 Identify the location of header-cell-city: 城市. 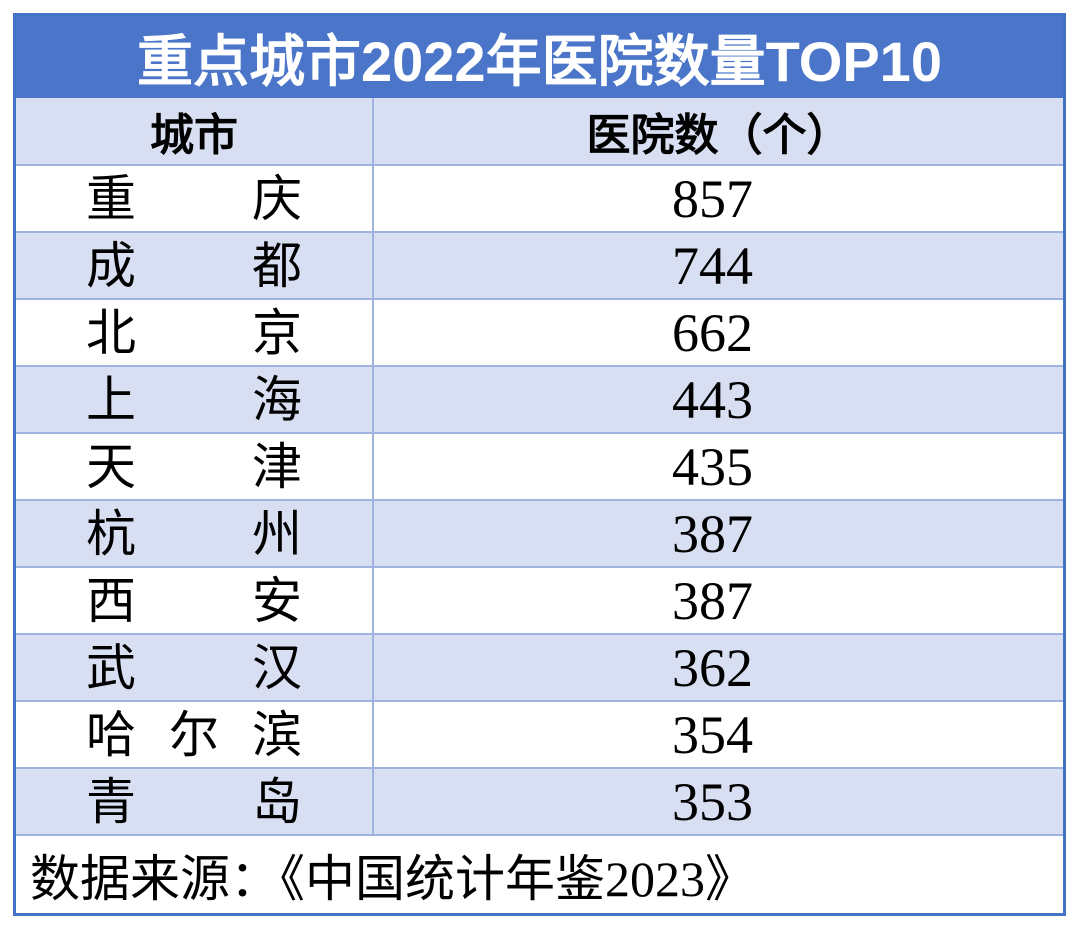
(195, 131).